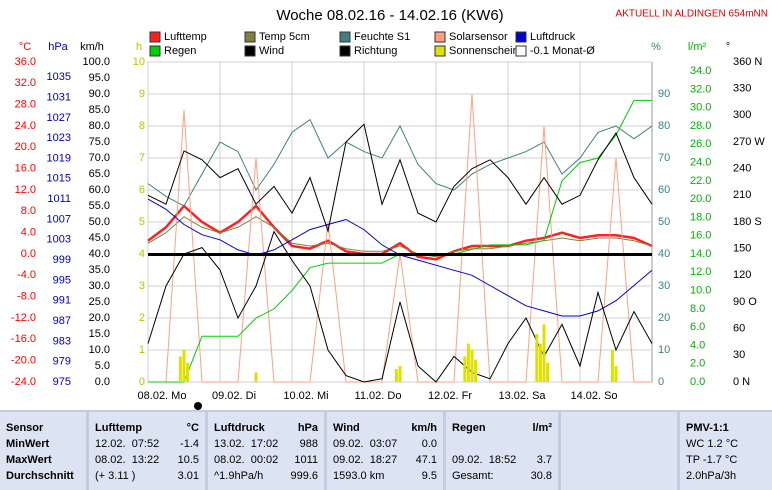 The image size is (772, 490). Describe the element at coordinates (700, 181) in the screenshot. I see `y-tick-label: 22.0` at that location.